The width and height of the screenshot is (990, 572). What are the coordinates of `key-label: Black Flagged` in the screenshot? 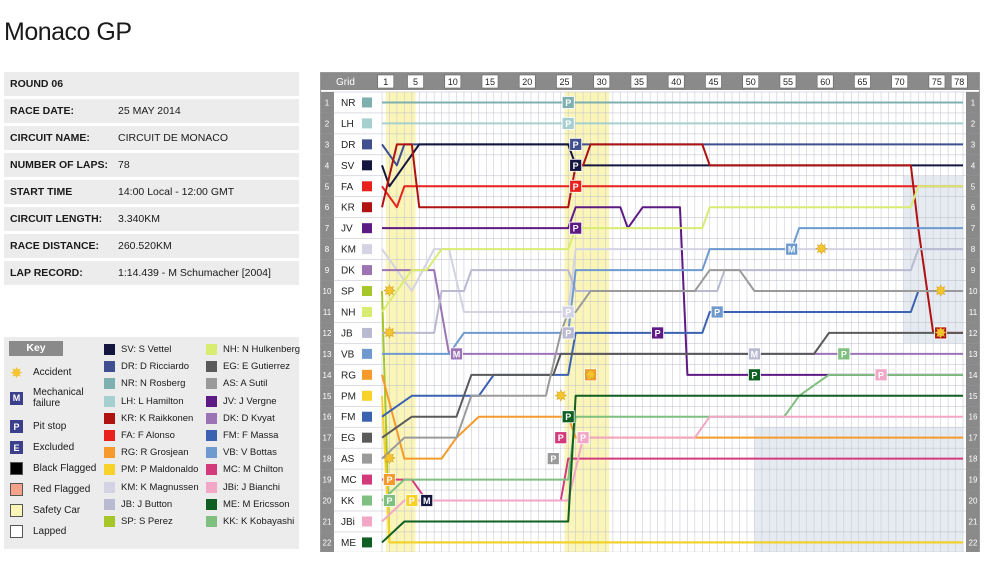 It's located at (65, 468).